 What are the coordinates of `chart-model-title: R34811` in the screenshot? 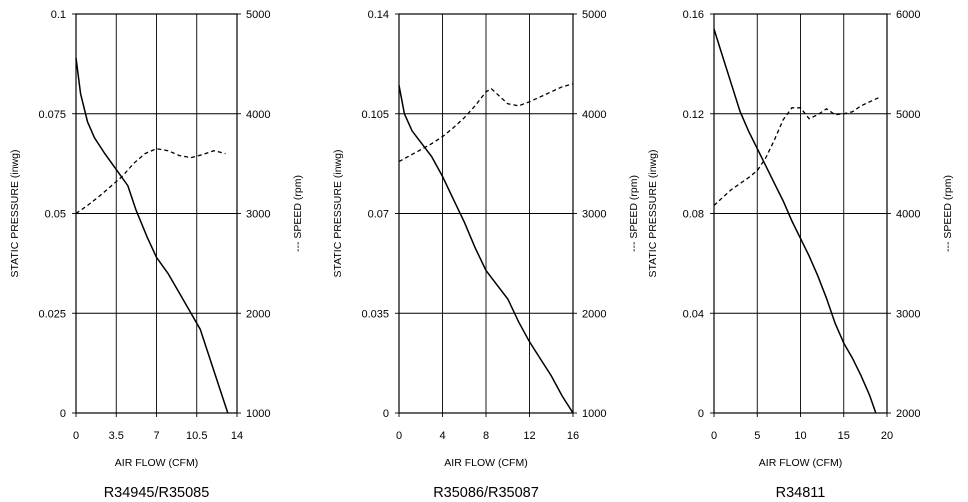 It's located at (801, 493).